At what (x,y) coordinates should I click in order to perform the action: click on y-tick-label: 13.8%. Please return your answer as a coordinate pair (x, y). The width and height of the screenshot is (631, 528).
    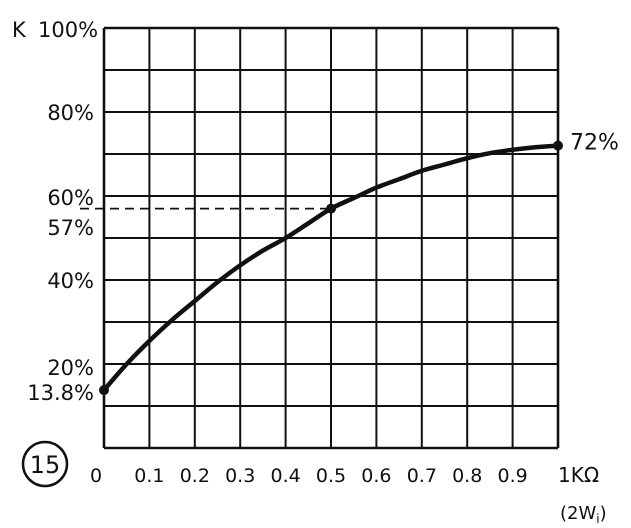
    Looking at the image, I should click on (60, 393).